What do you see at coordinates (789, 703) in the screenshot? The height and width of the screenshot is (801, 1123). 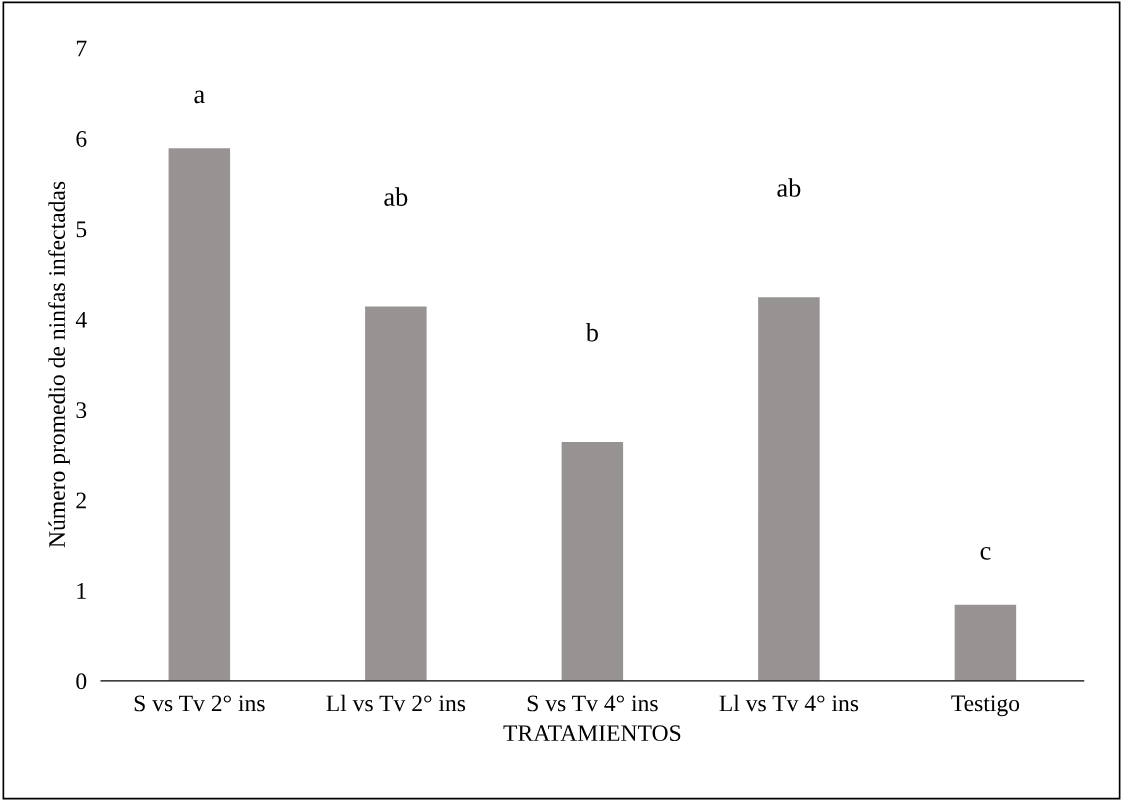 I see `x-tick-label: Ll vs Tv 4° ins` at bounding box center [789, 703].